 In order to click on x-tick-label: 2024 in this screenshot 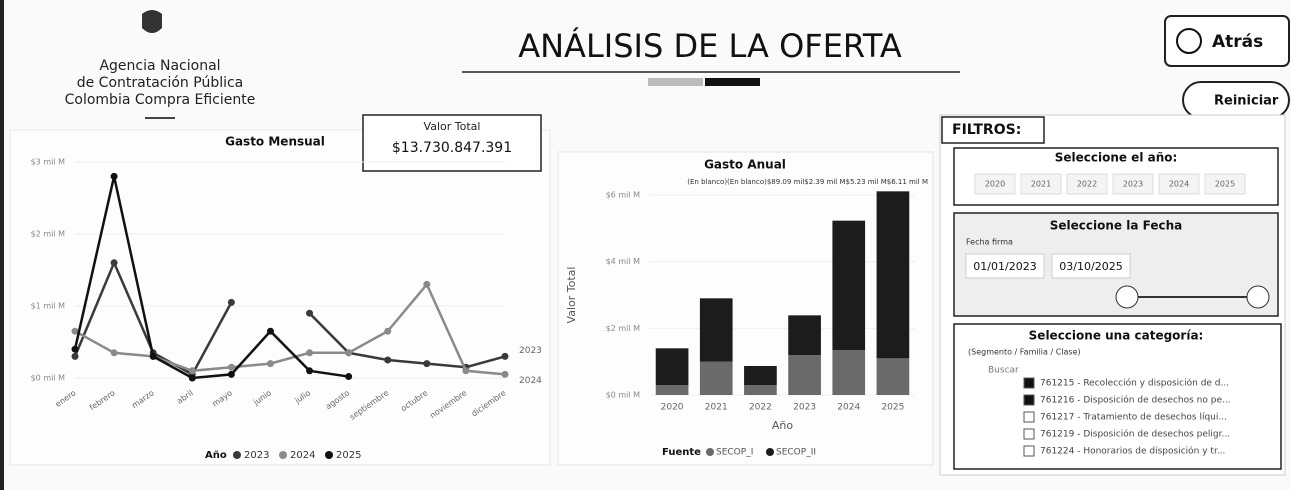, I will do `click(848, 408)`.